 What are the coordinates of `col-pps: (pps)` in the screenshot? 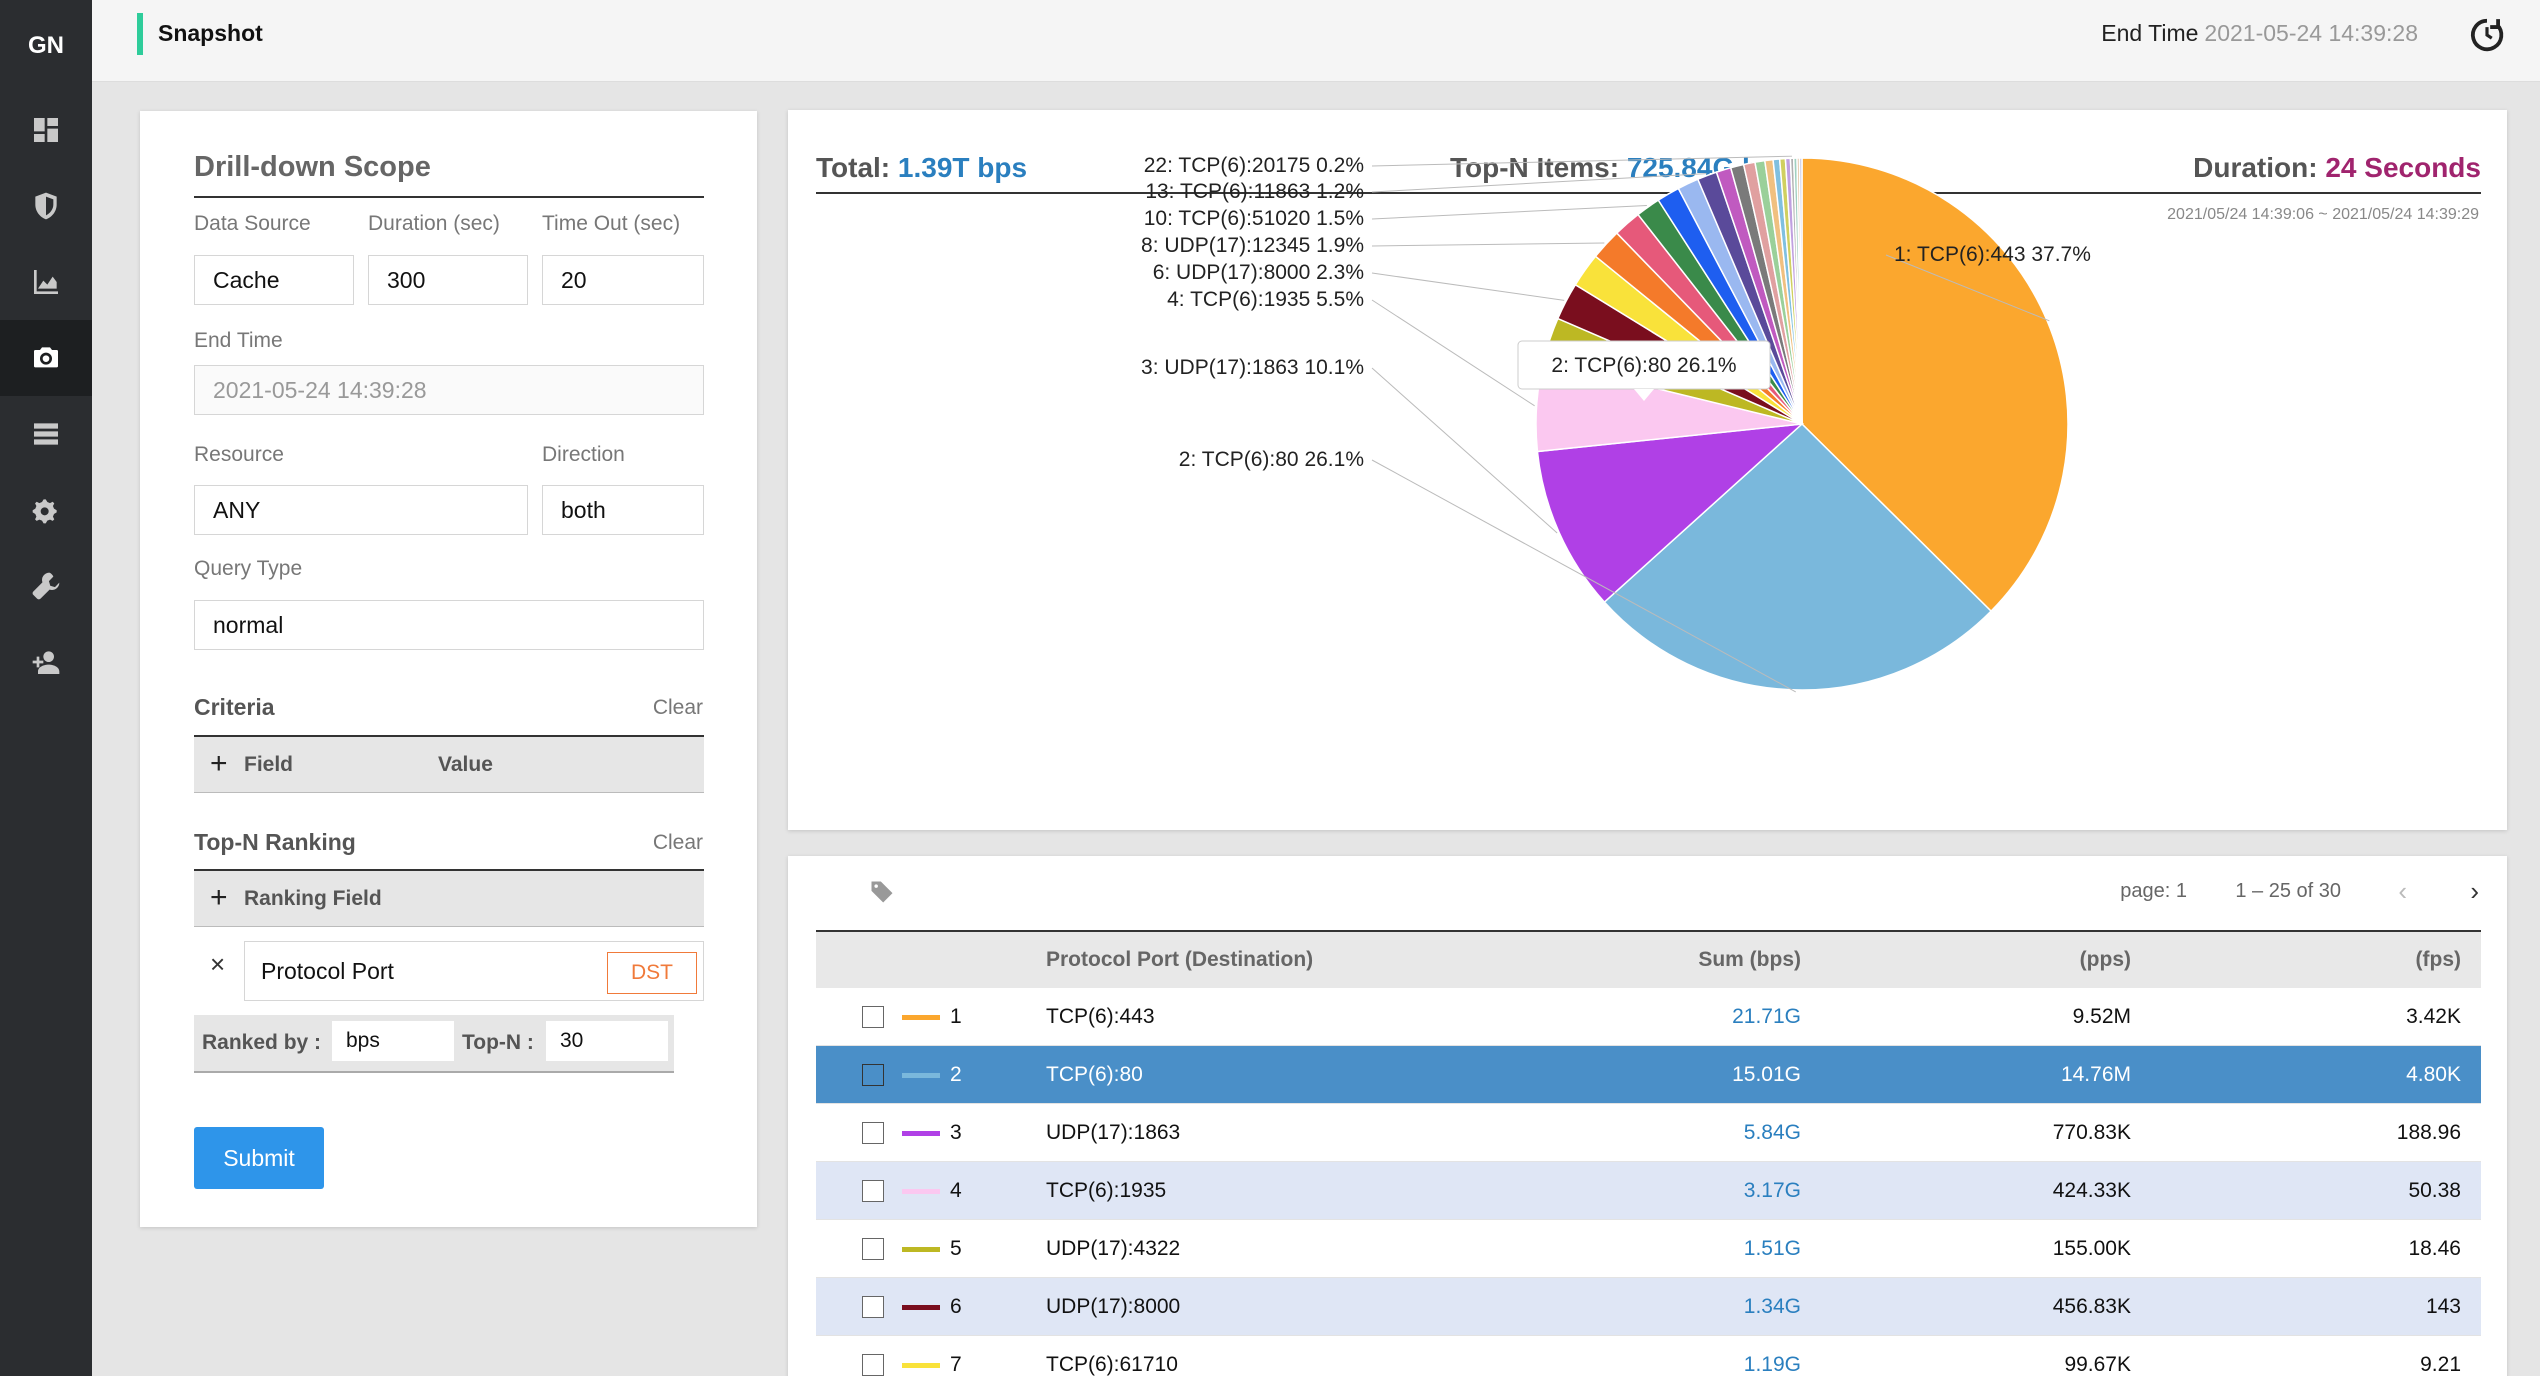 It's located at (2105, 959).